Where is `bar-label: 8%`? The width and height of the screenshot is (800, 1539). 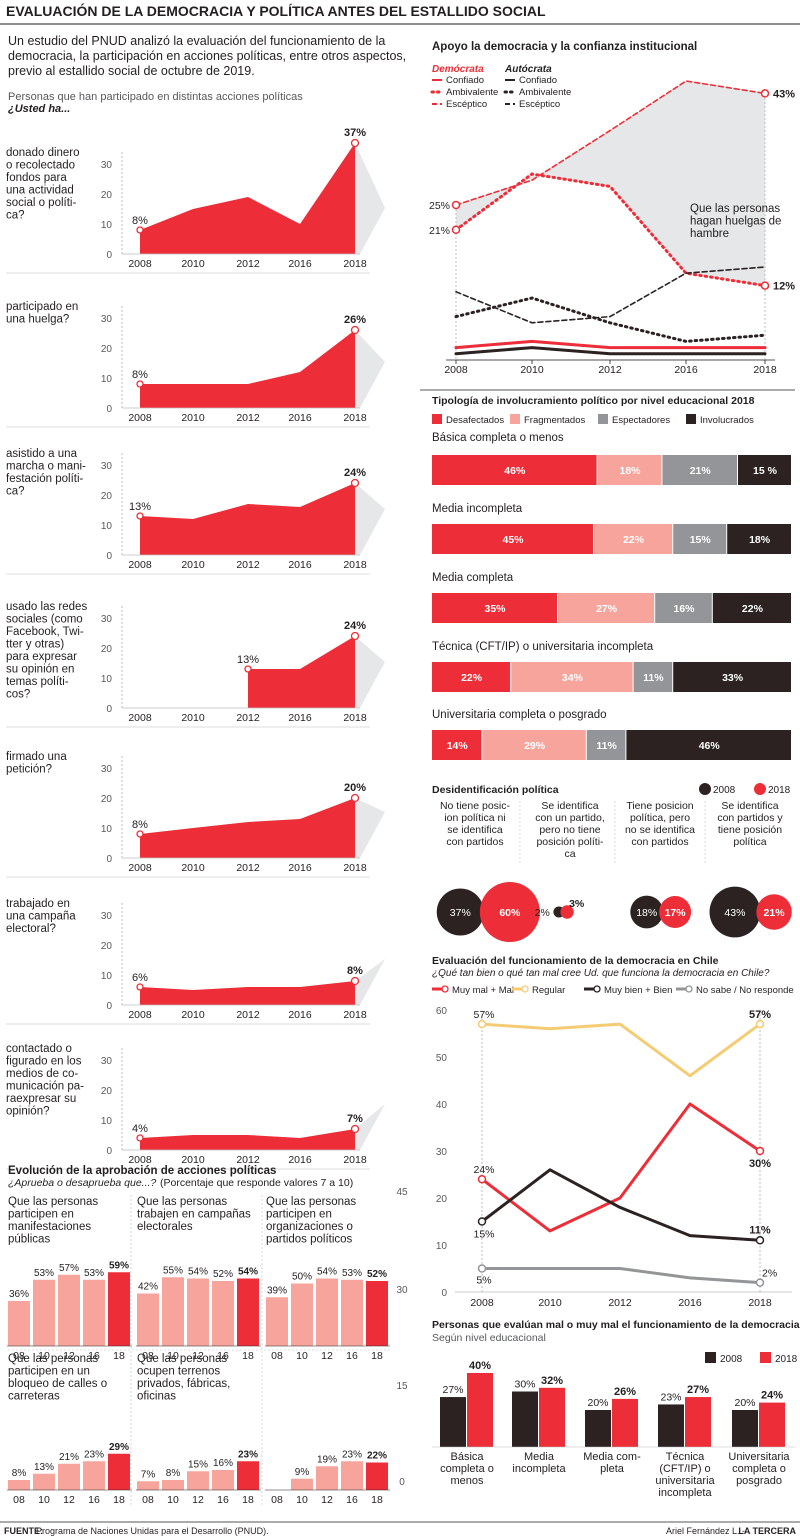 bar-label: 8% is located at coordinates (173, 1473).